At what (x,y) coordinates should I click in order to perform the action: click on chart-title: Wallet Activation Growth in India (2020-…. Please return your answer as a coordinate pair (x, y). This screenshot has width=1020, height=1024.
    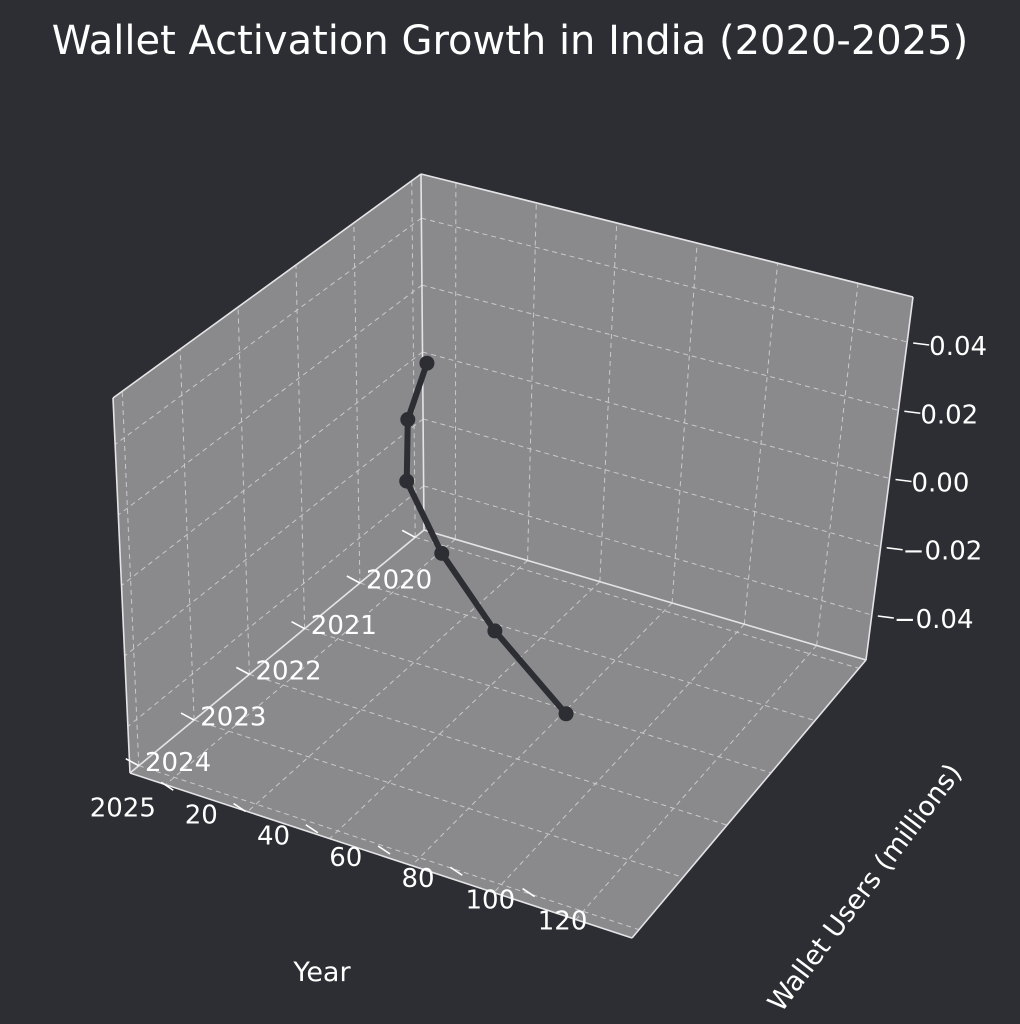
    Looking at the image, I should click on (510, 41).